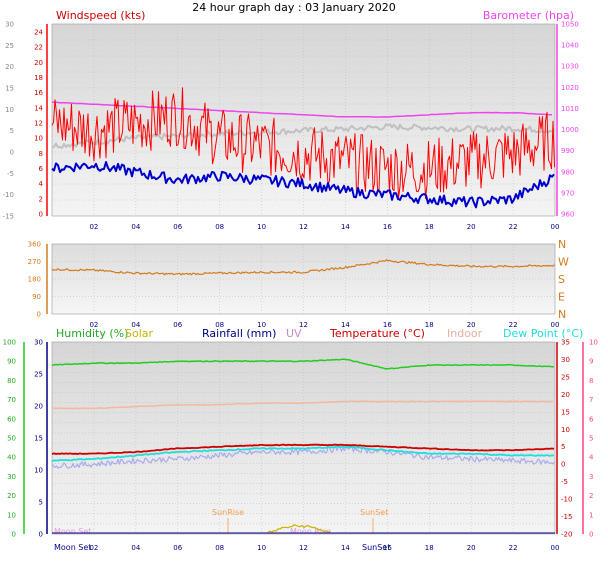 Image resolution: width=608 pixels, height=561 pixels. What do you see at coordinates (135, 548) in the screenshot?
I see `x-tick-label: 04` at bounding box center [135, 548].